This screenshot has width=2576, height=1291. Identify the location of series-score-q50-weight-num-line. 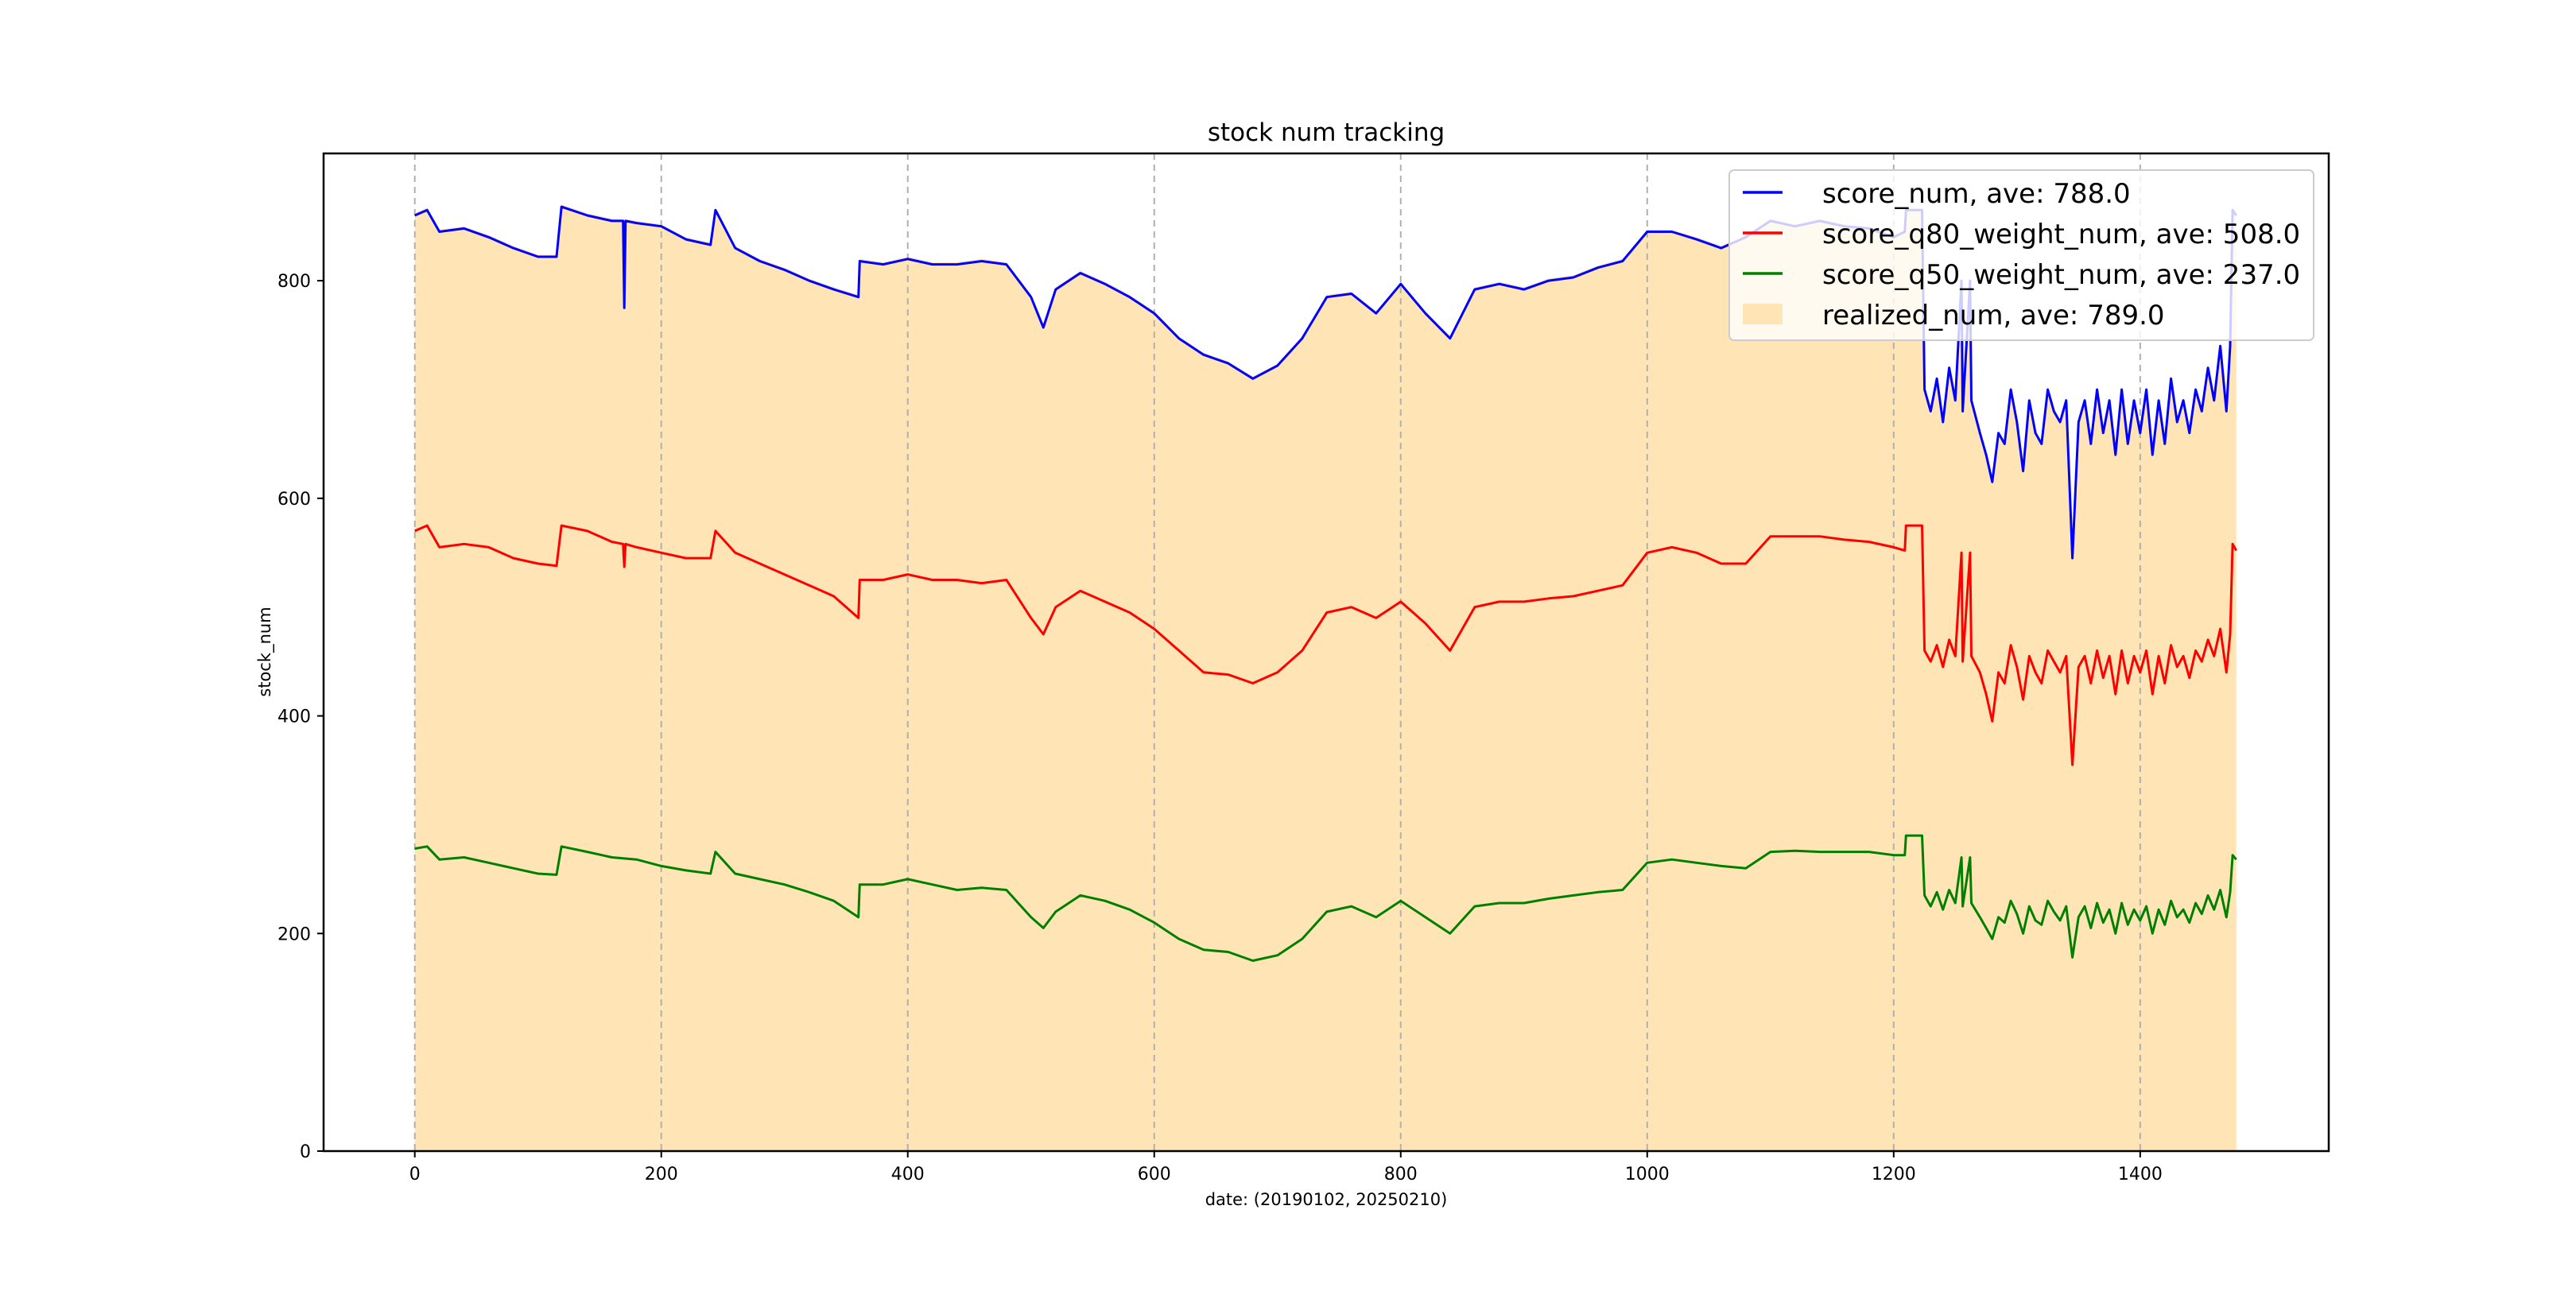
(1326, 898).